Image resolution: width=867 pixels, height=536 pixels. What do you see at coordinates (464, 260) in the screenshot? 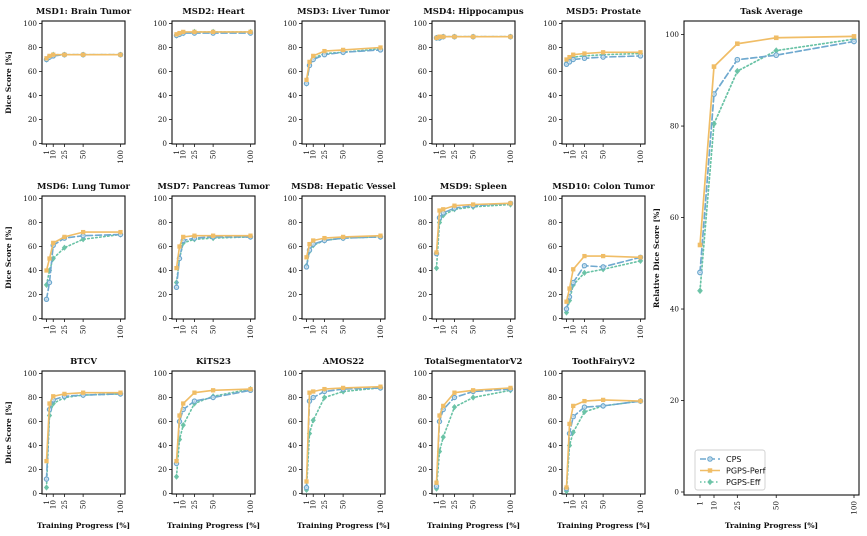
I see `subplot-9: MSD9: Spleen 0 20 40 60 80 100 110 25 50 100` at bounding box center [464, 260].